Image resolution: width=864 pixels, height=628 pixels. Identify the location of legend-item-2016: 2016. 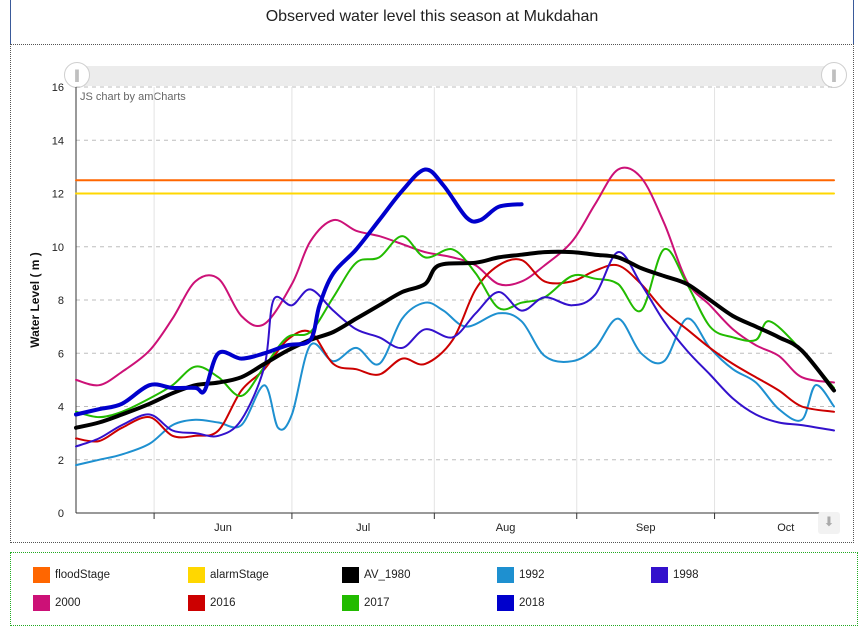
(212, 603).